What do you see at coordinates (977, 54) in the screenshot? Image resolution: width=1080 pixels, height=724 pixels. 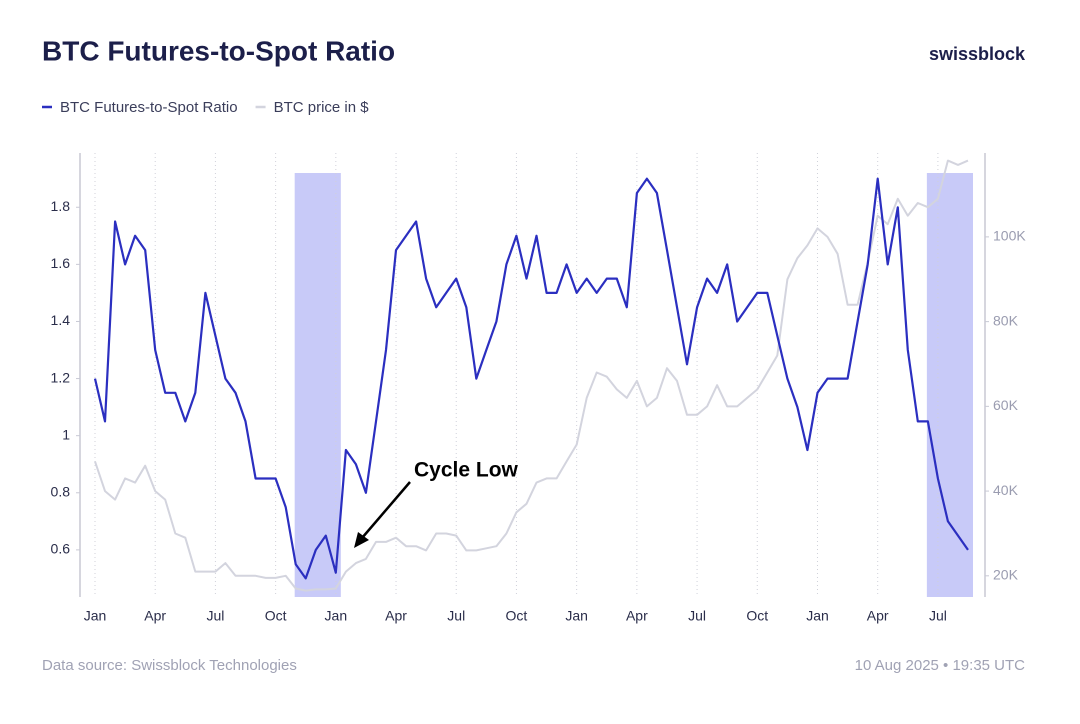 I see `brand: swissblock` at bounding box center [977, 54].